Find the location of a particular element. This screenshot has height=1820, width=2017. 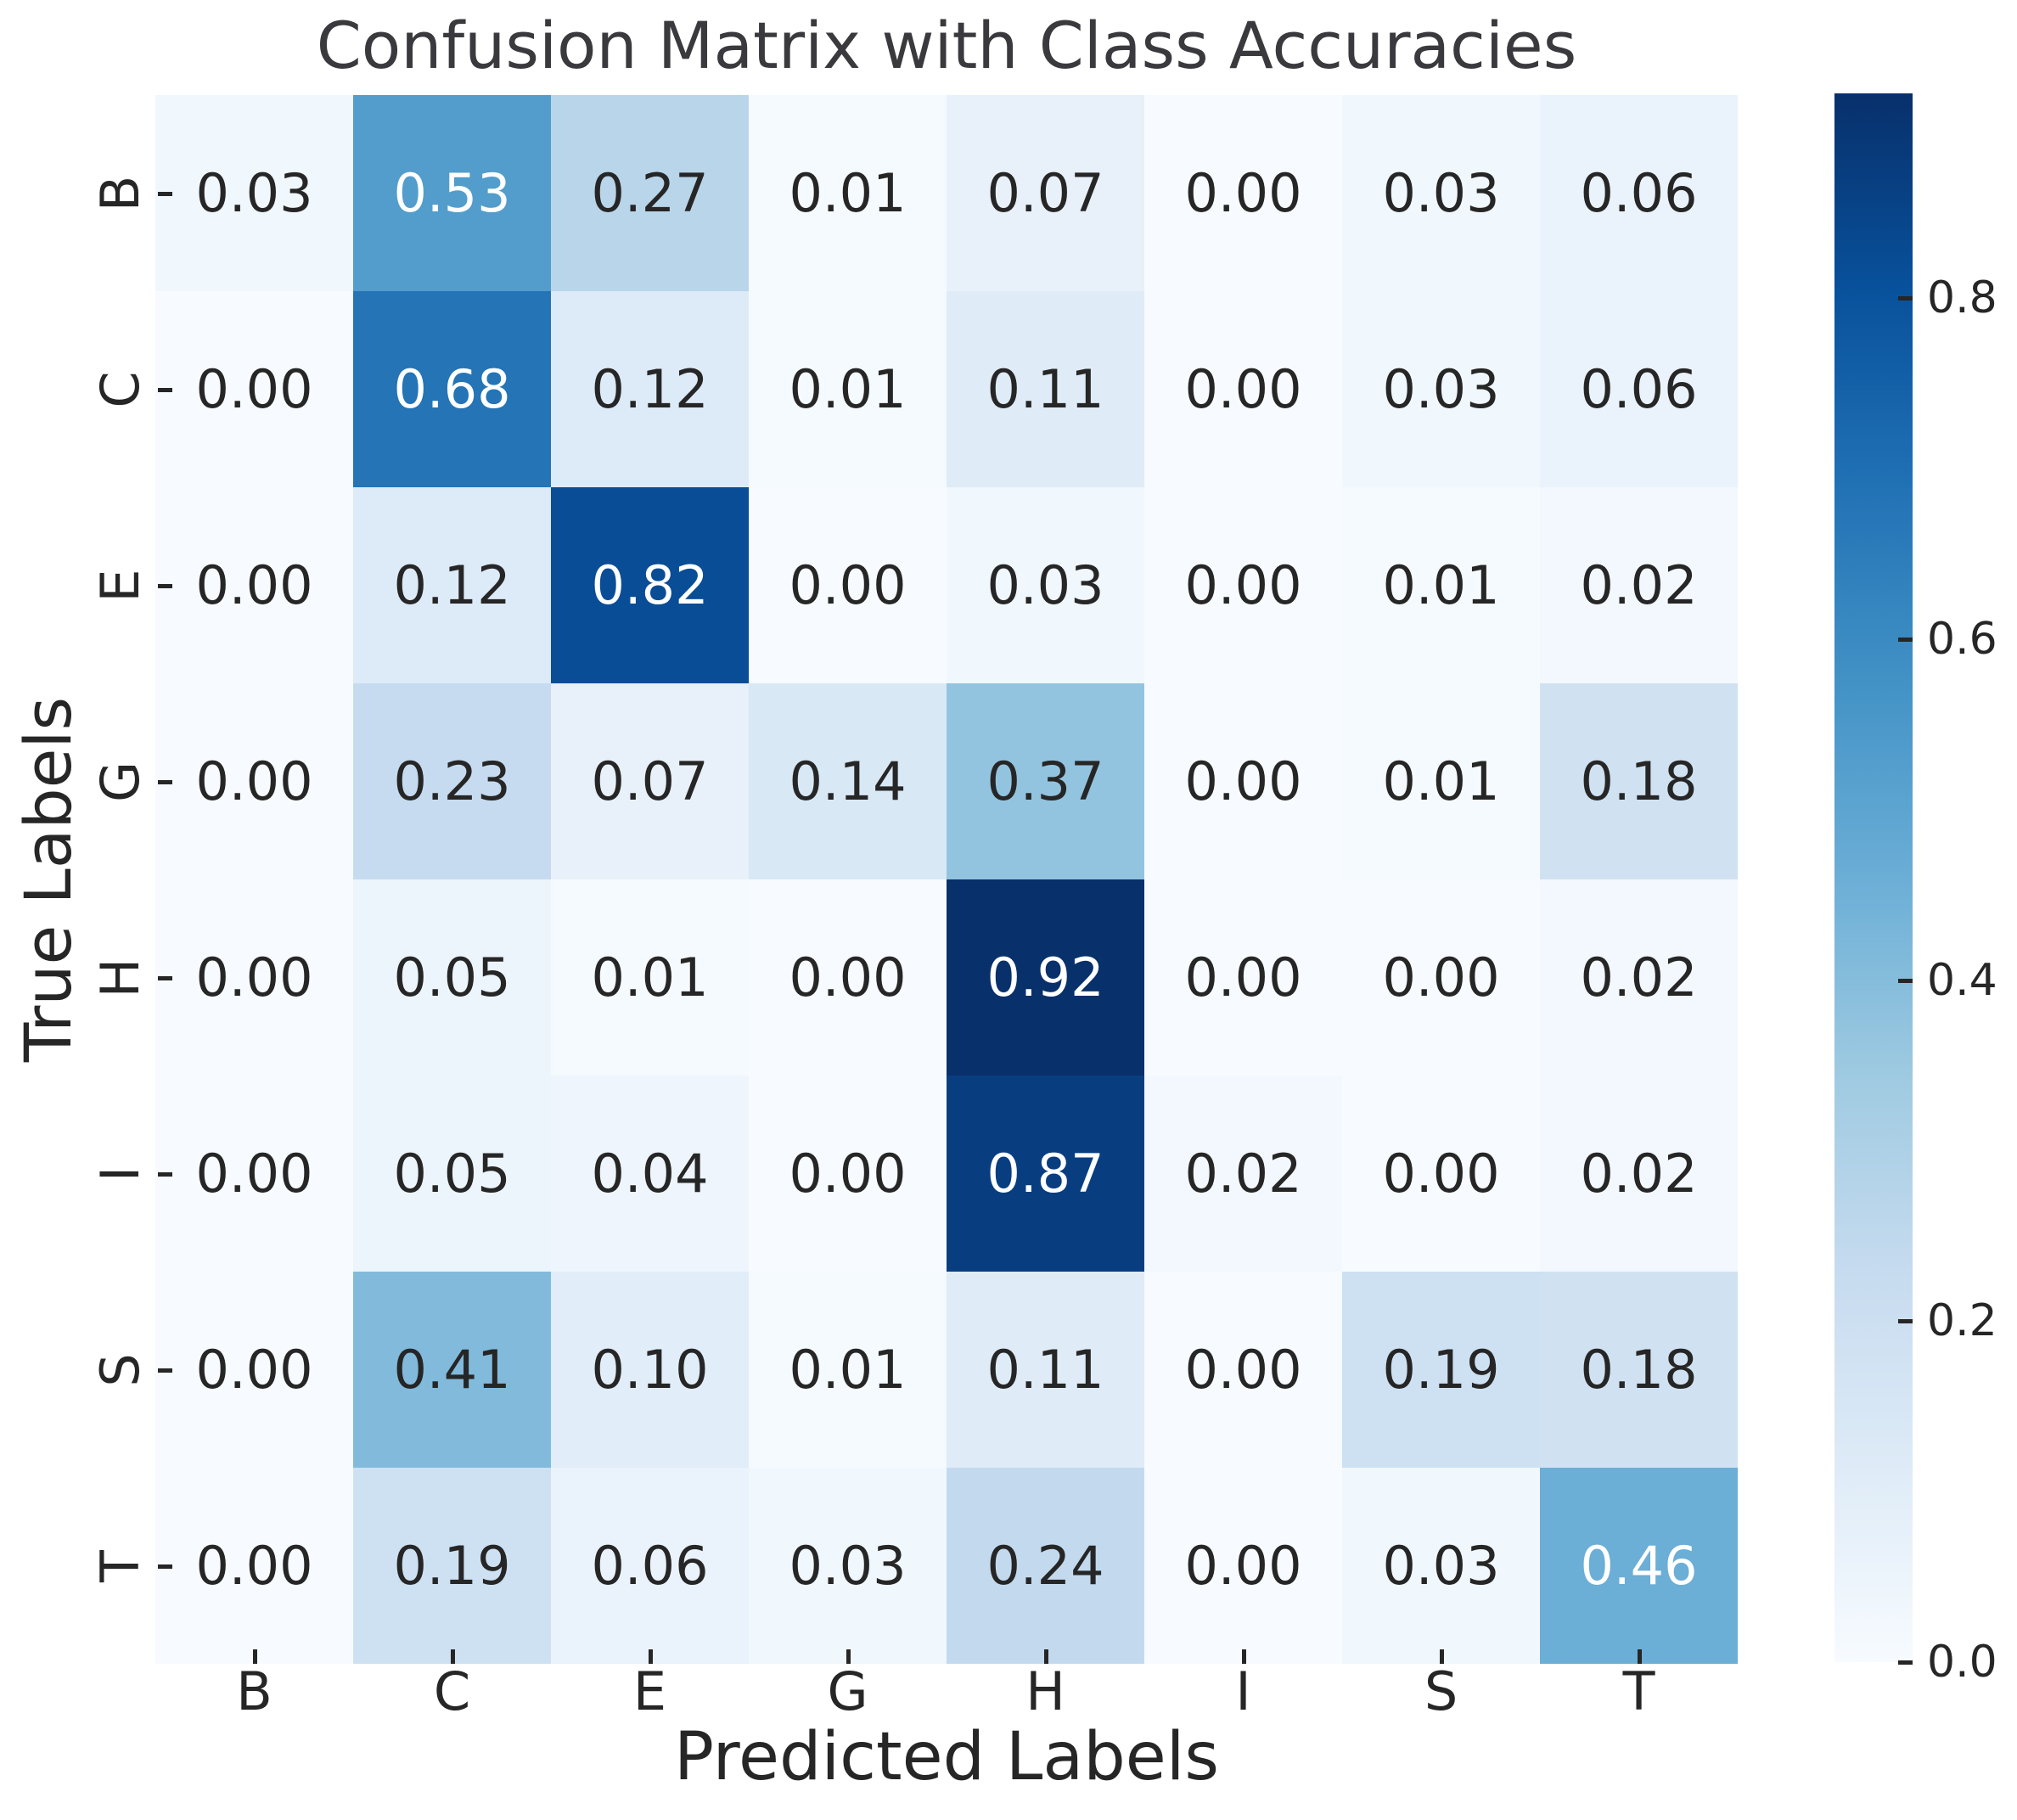

heatmap-cell-H-E: 0.01 is located at coordinates (650, 977).